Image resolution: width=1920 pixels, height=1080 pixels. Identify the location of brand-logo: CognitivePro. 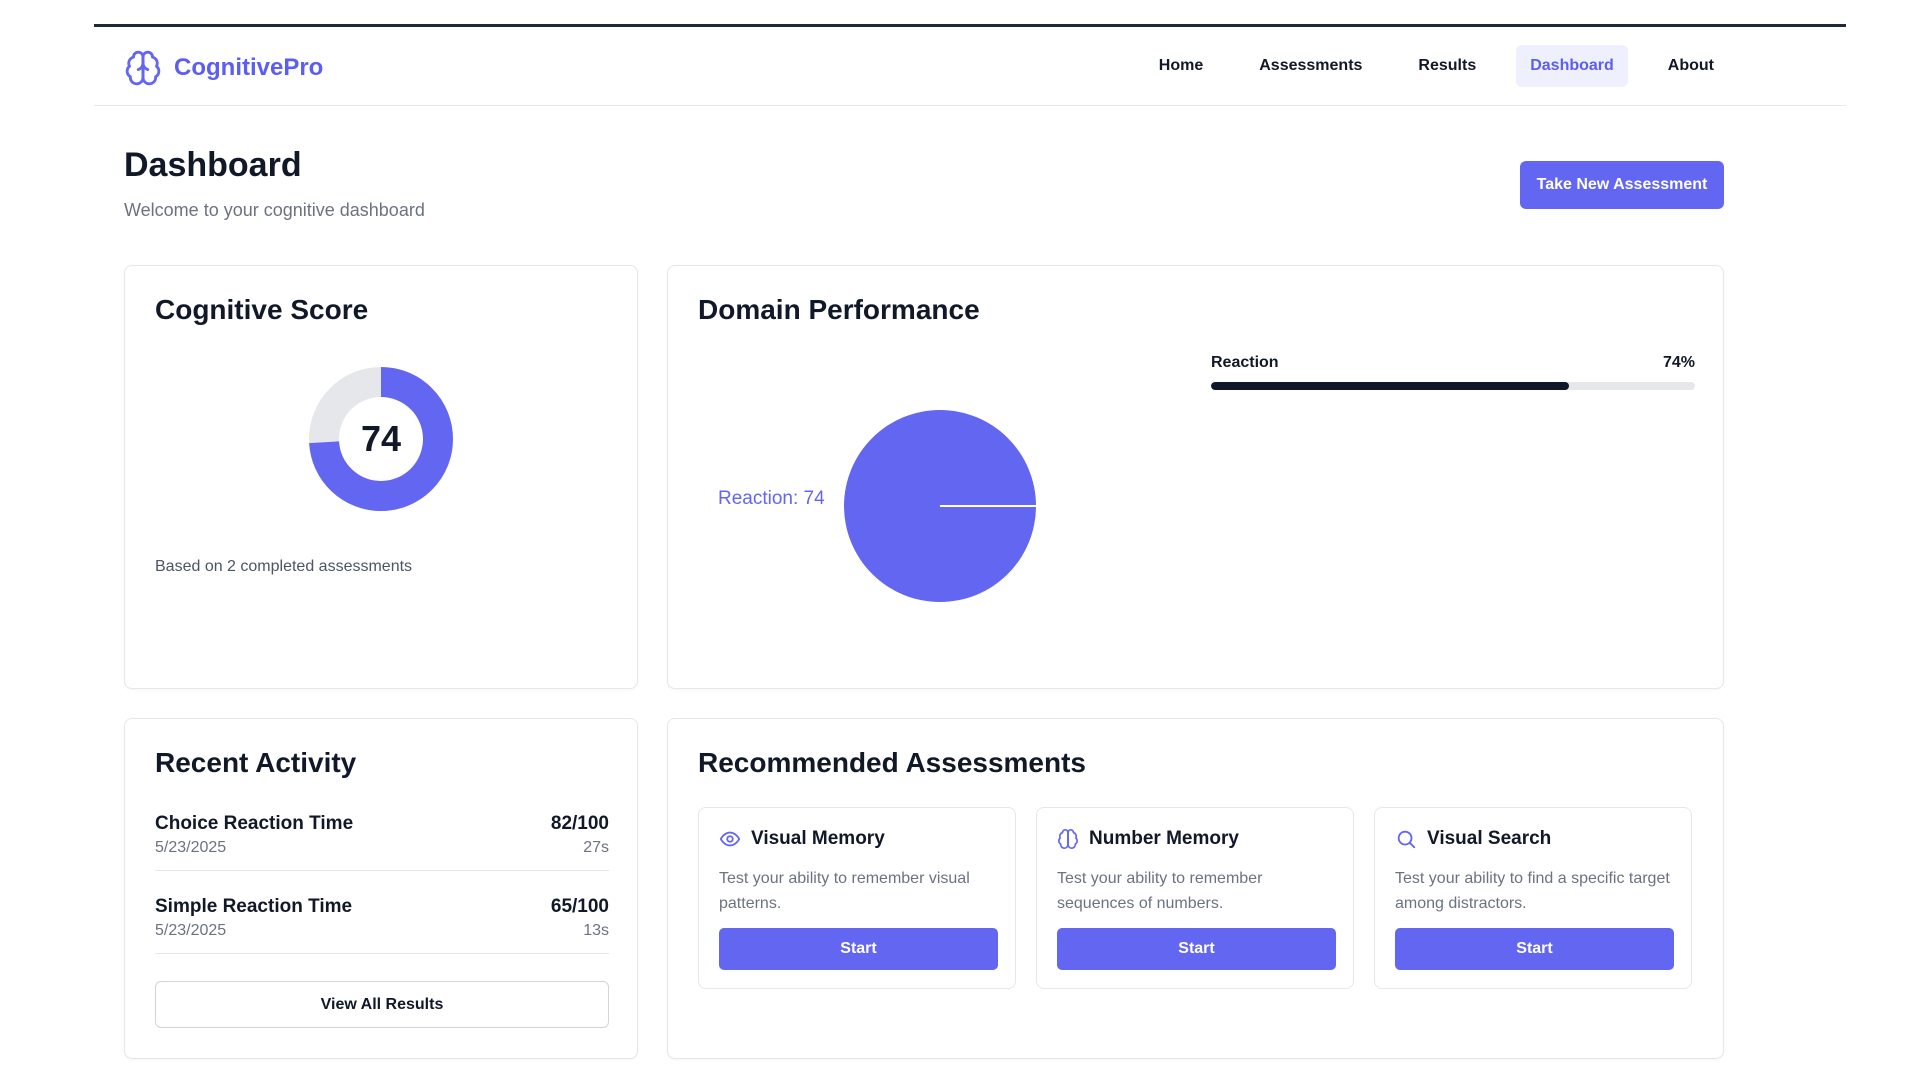
(223, 68).